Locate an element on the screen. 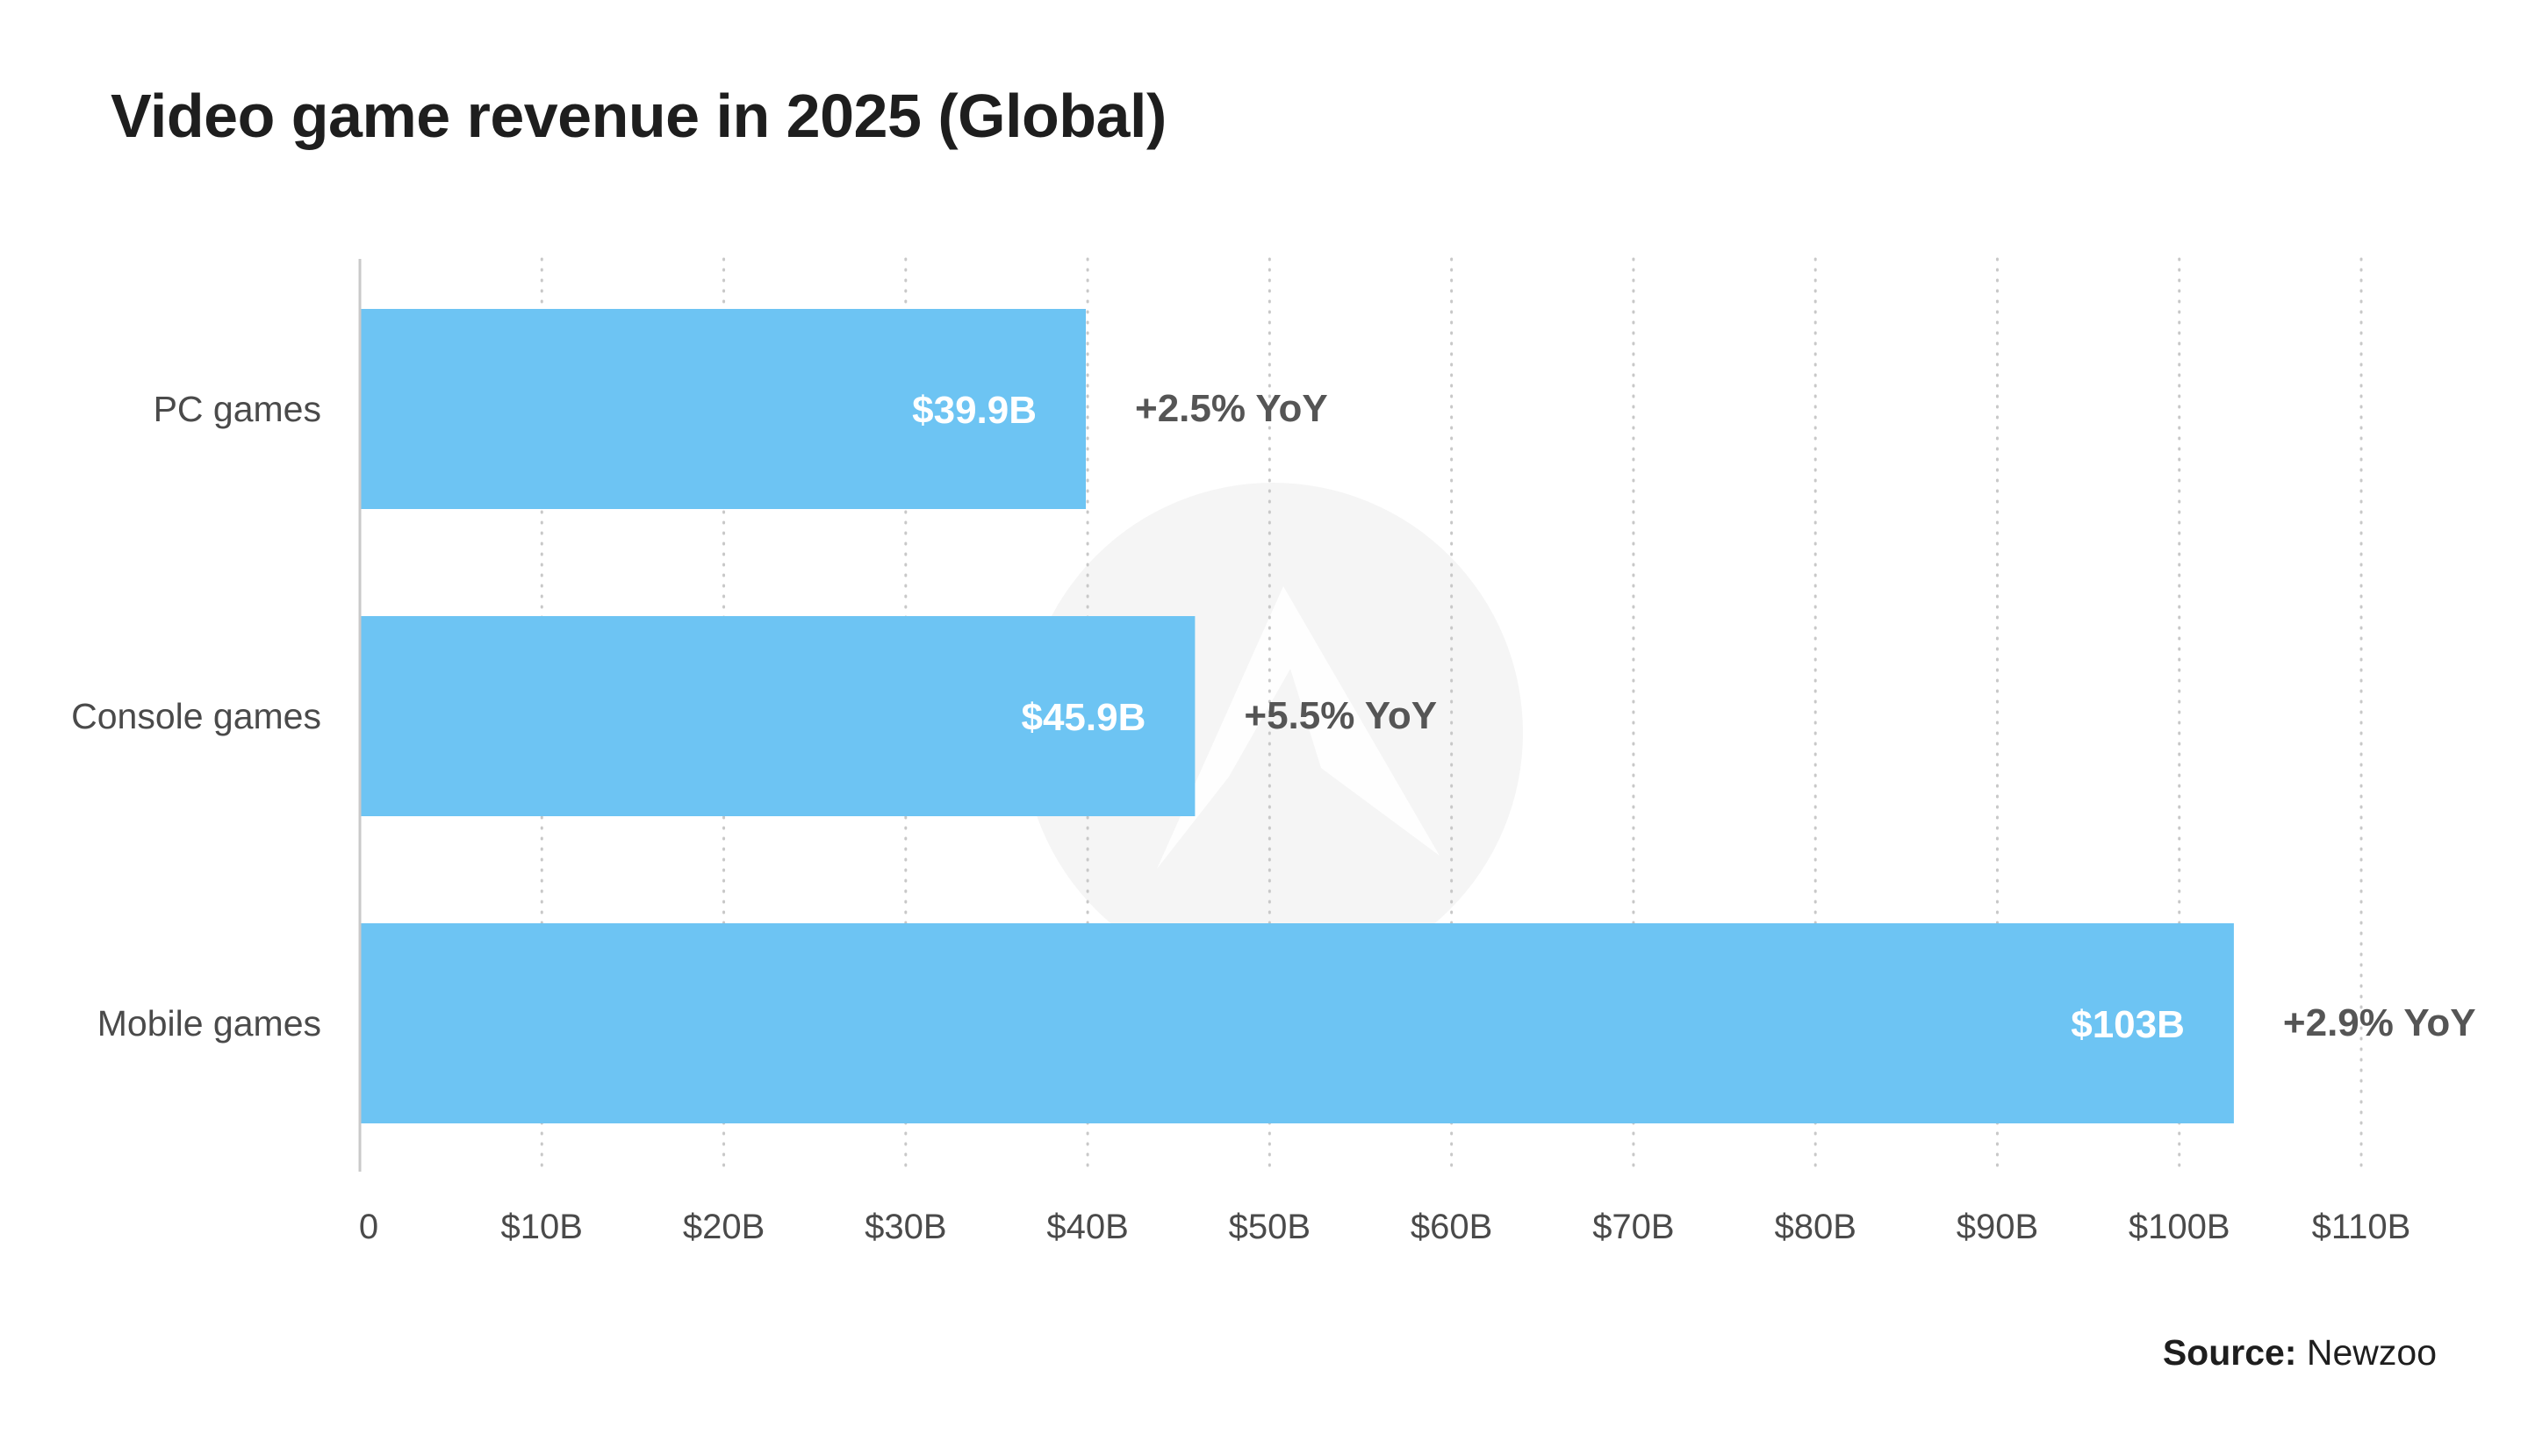  x-tick-label: 0 is located at coordinates (368, 1227).